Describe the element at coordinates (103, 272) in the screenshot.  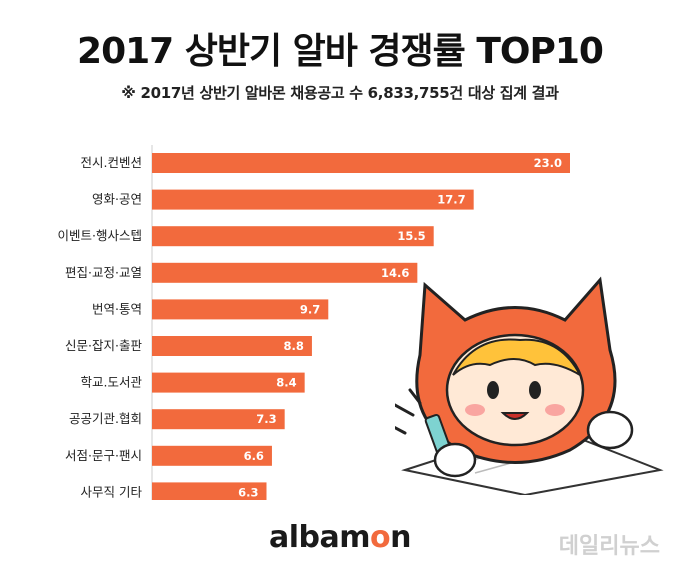
I see `category-label: 편집·교정·교열` at that location.